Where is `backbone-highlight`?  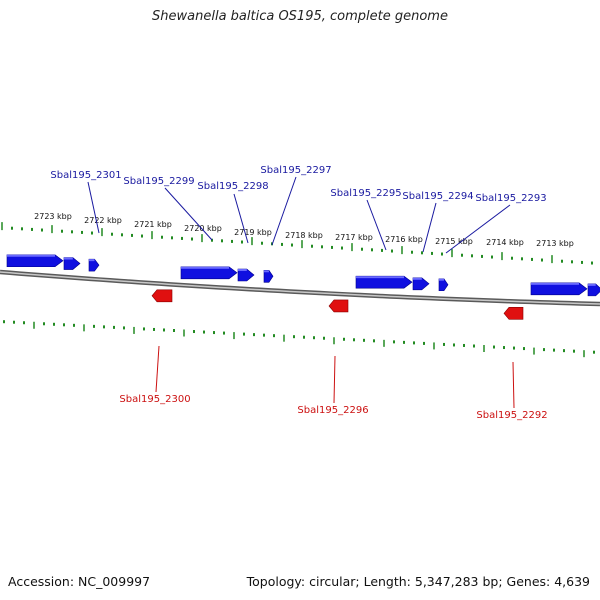
backbone-highlight is located at coordinates (300, 288).